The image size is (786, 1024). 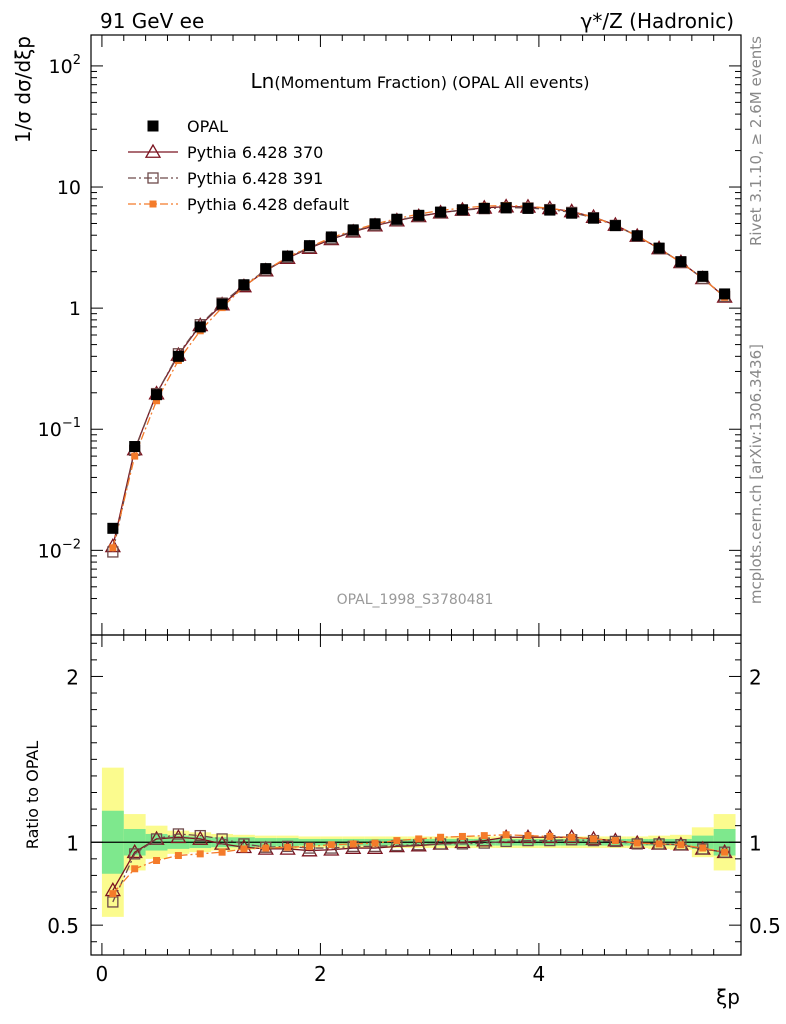 I want to click on y-tick-label-main: 10², so click(x=65, y=65).